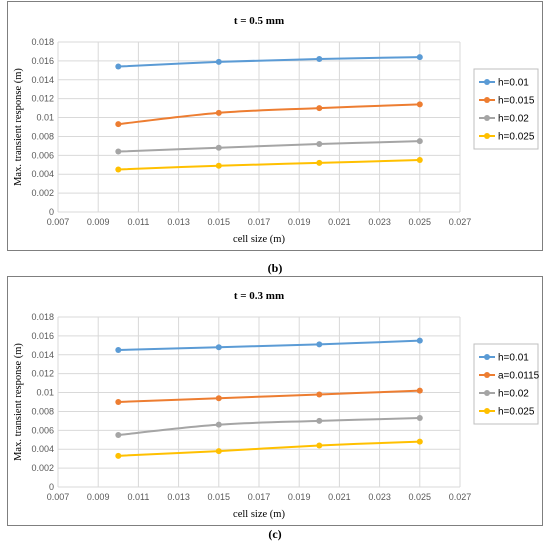  I want to click on caption-b: (b), so click(275, 268).